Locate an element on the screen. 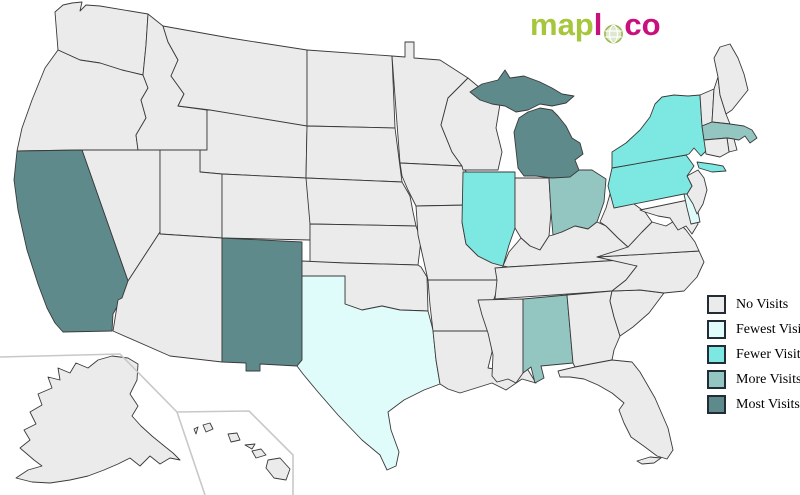  state-hawaii-niihau is located at coordinates (196, 430).